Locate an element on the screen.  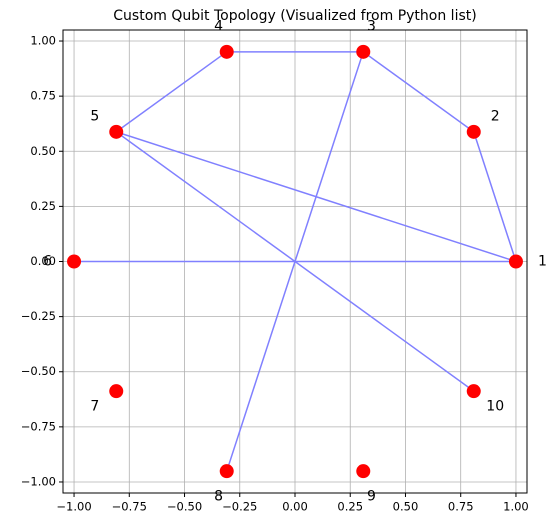
node-label: 6 is located at coordinates (47, 262).